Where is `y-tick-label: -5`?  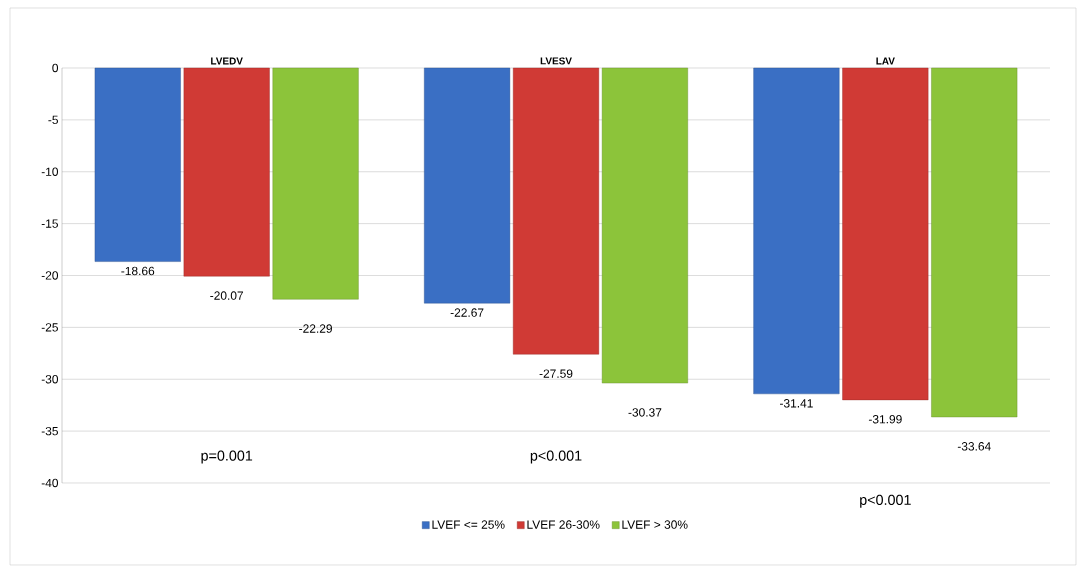
y-tick-label: -5 is located at coordinates (53, 120).